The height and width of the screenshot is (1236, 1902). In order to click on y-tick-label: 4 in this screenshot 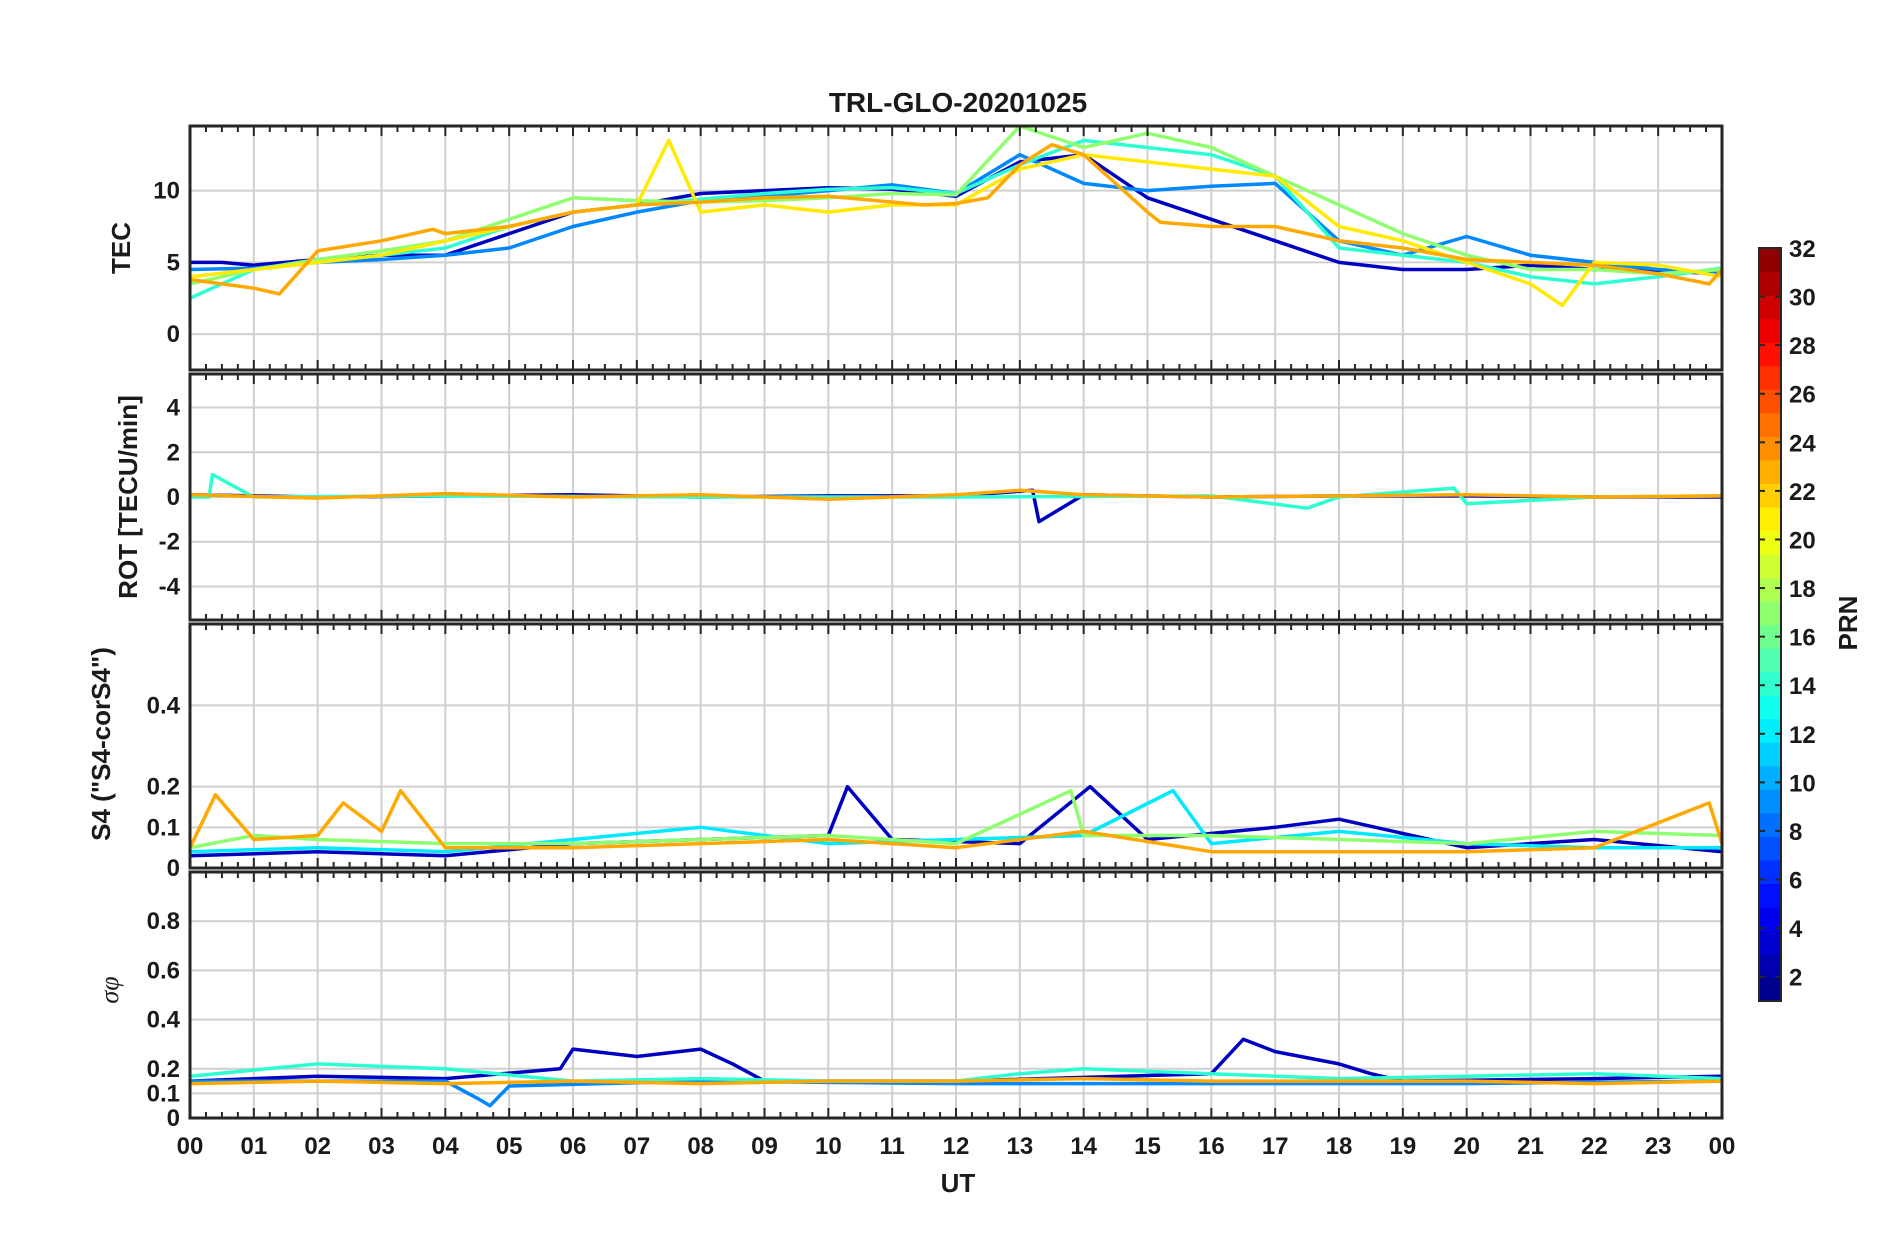, I will do `click(174, 408)`.